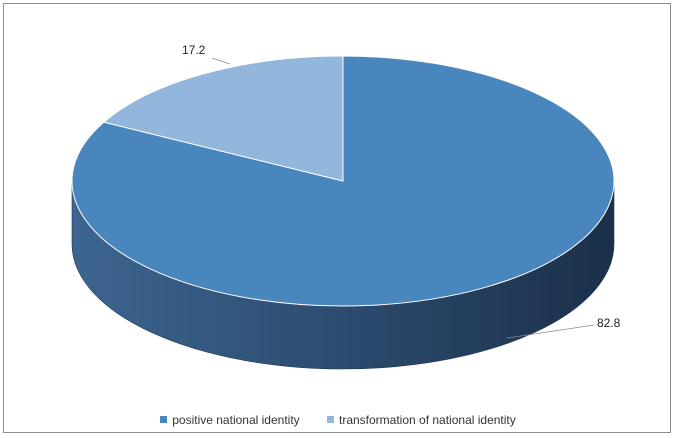 The image size is (676, 438). I want to click on legend-item-positive: positive national identity, so click(230, 419).